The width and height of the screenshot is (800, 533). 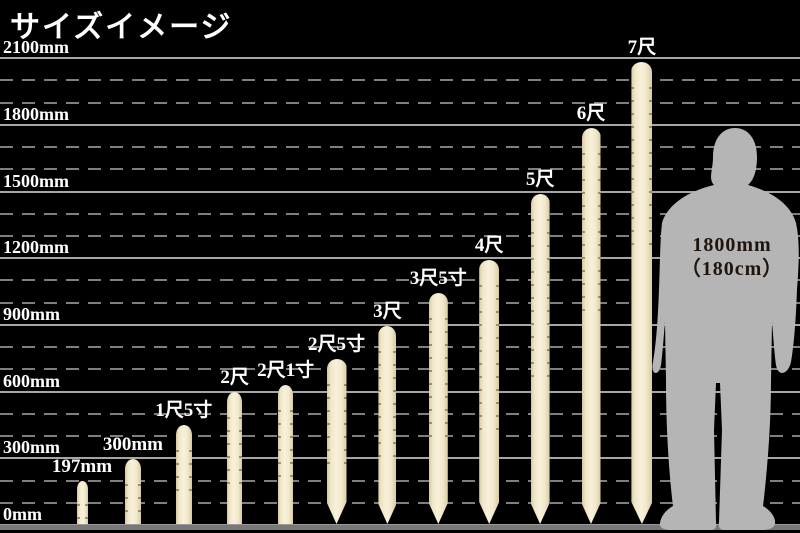 What do you see at coordinates (31, 380) in the screenshot?
I see `axis-tick-label: 600mm` at bounding box center [31, 380].